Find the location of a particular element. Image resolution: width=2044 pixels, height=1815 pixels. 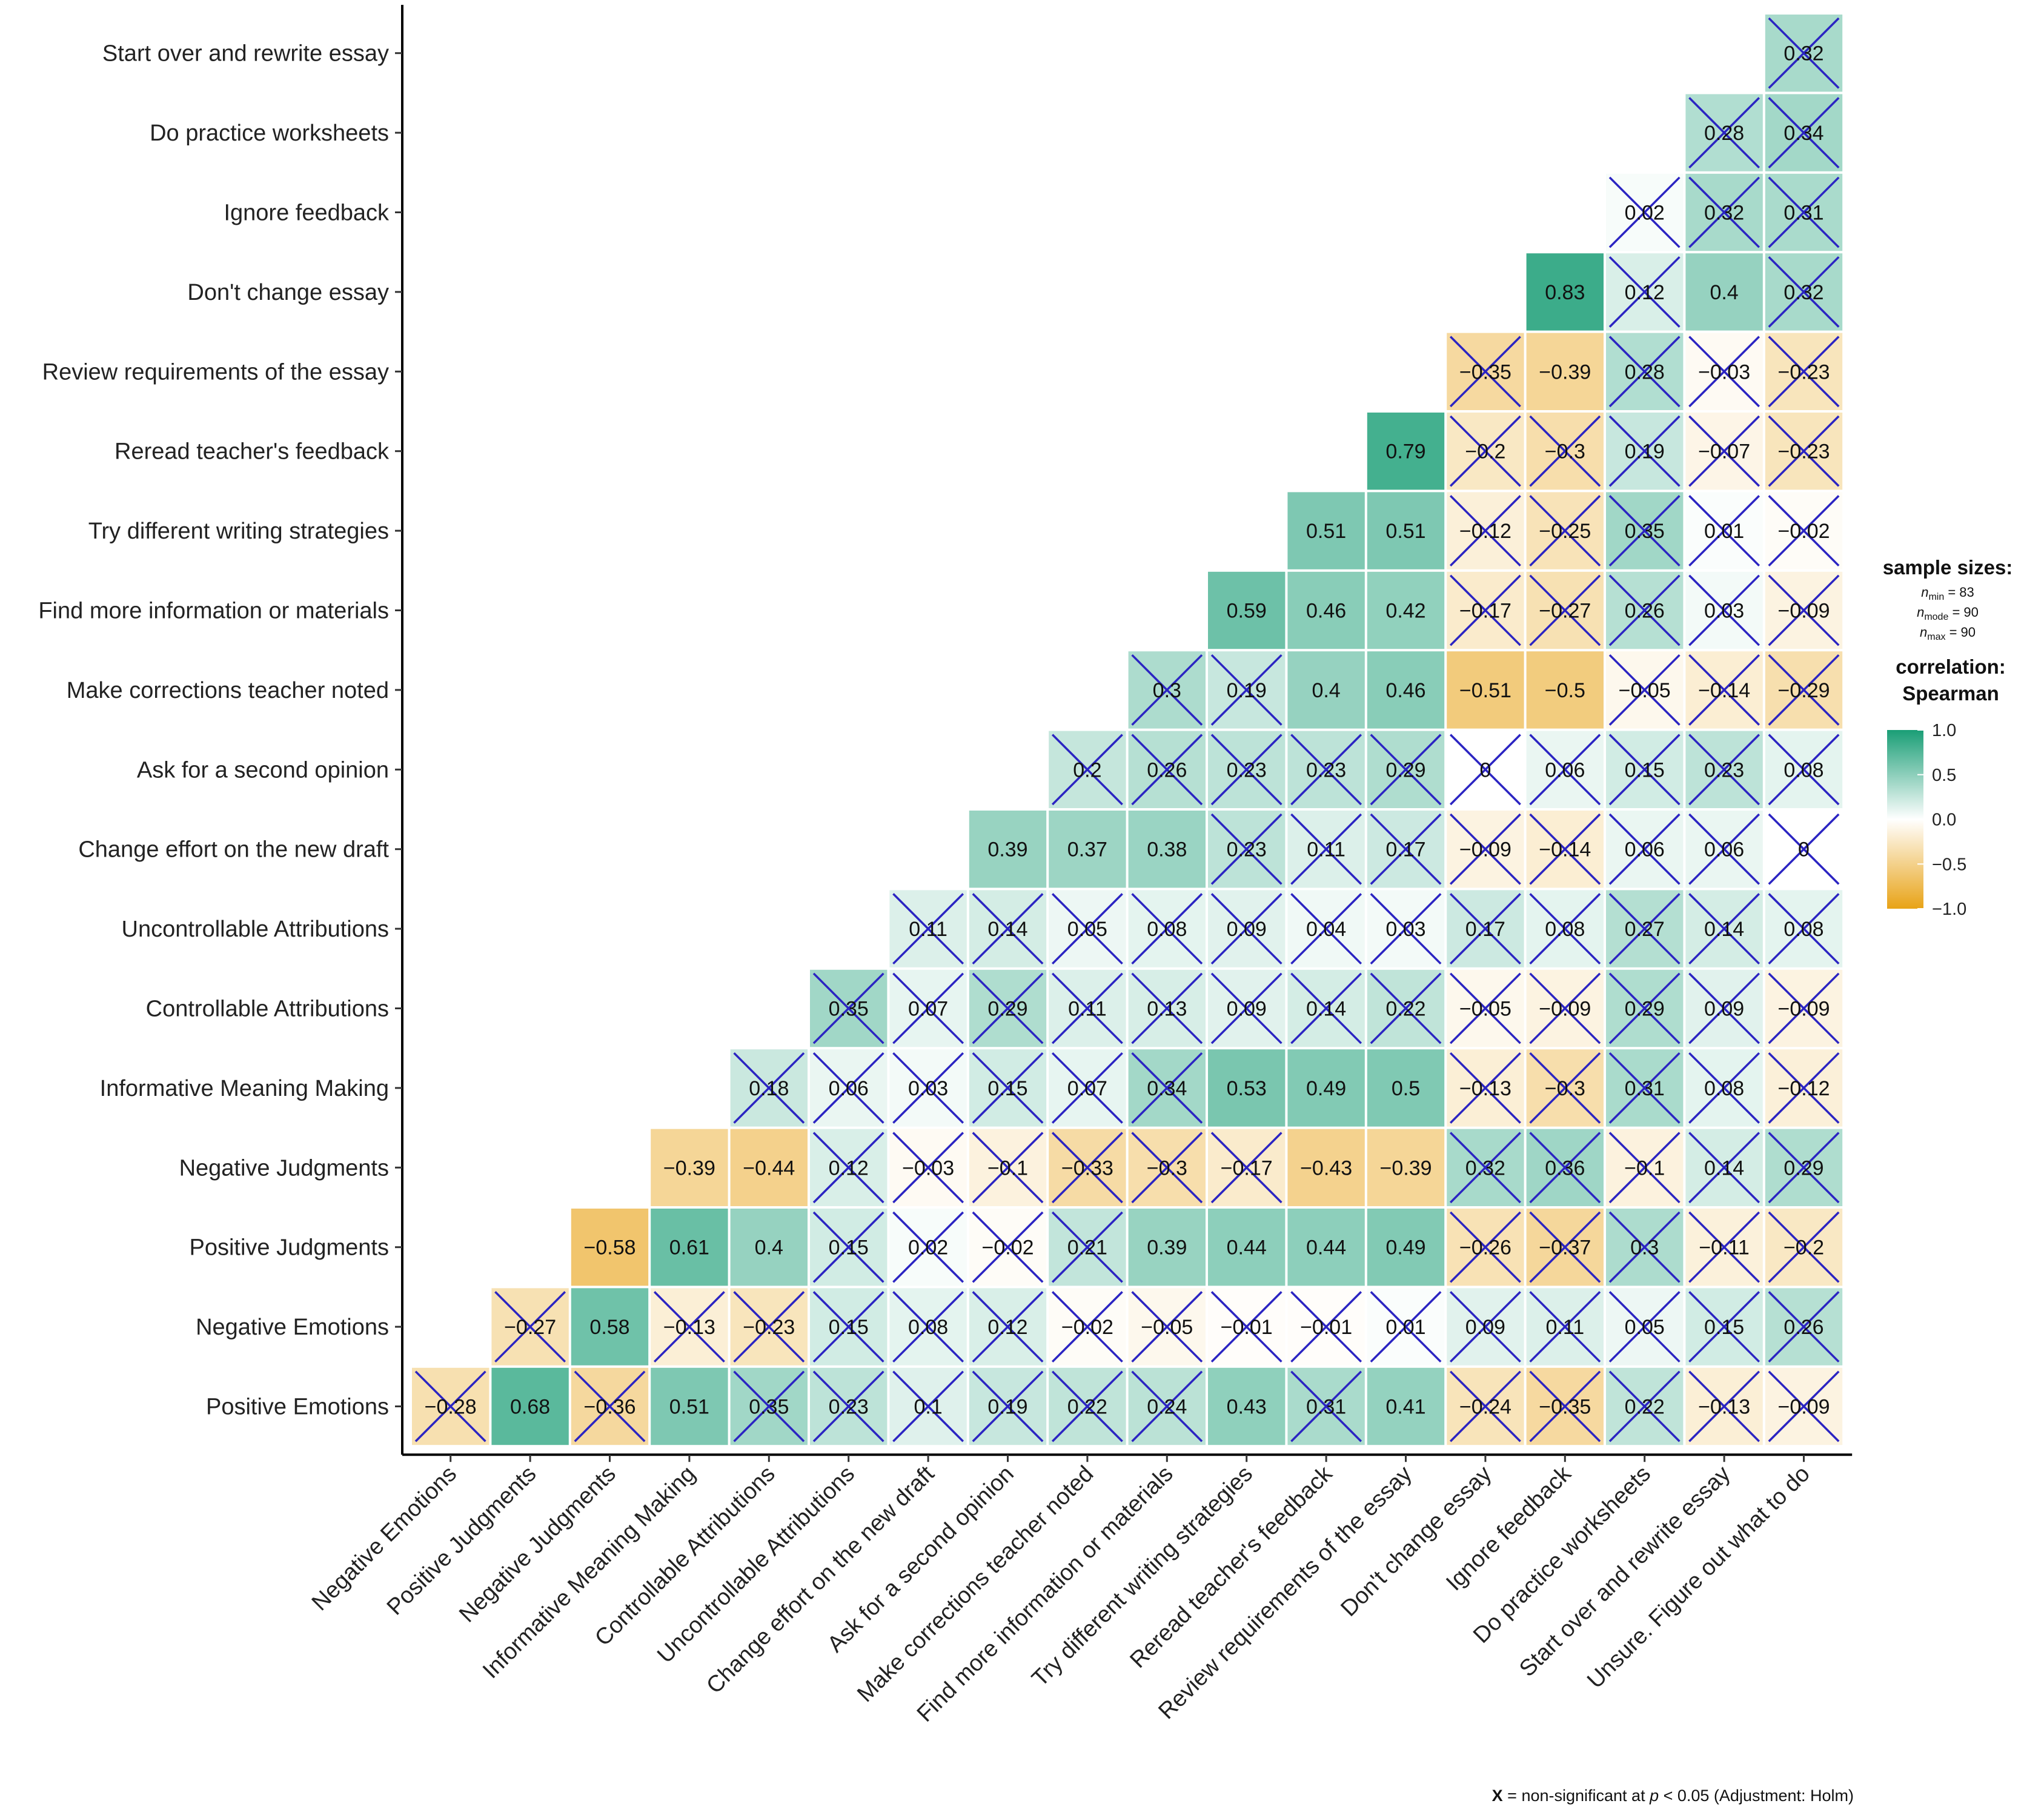

cell-value-label: 0.46 is located at coordinates (1326, 611).